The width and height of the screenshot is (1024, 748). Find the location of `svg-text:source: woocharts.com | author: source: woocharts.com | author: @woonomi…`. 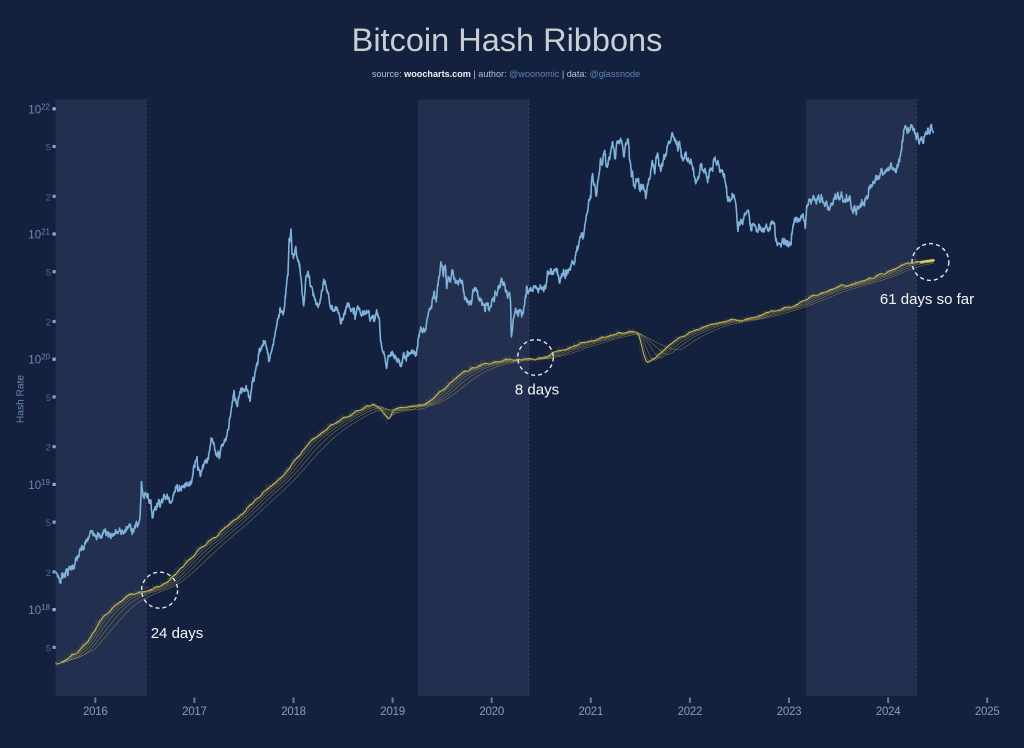

svg-text:source: woocharts.com | author: source: woocharts.com | author: @woonomi… is located at coordinates (506, 74).